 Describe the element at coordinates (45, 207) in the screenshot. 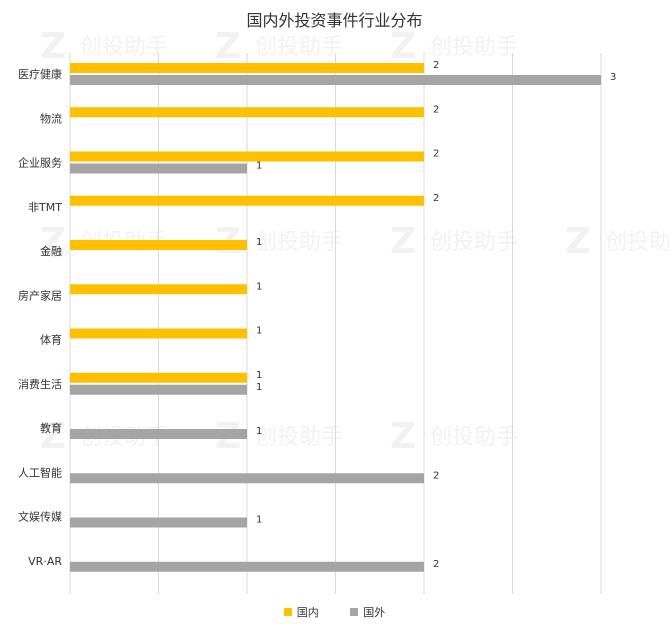

I see `category-label: 非TMT` at that location.